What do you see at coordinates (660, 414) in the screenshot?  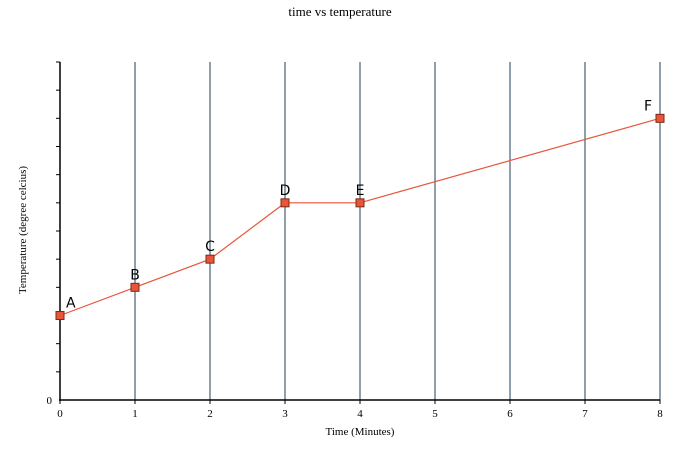 I see `x-tick-label-8: 8` at bounding box center [660, 414].